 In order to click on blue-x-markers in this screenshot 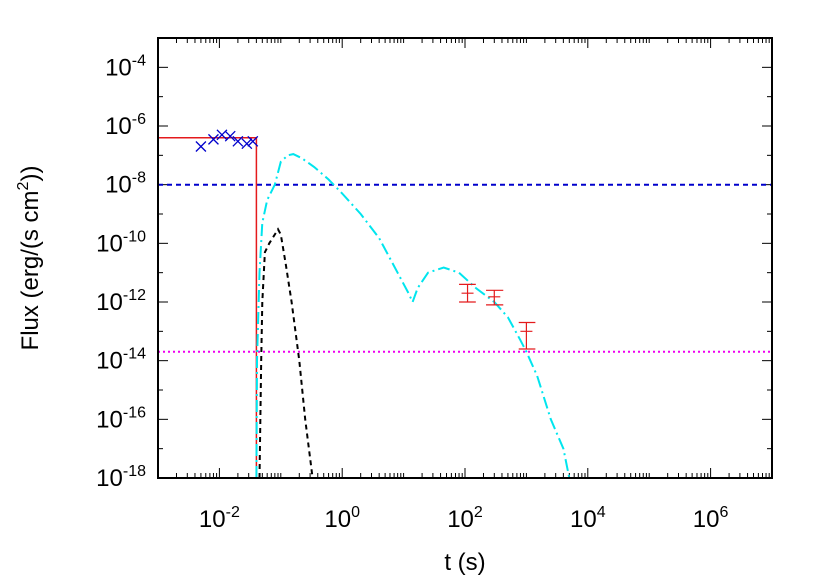, I will do `click(227, 140)`.